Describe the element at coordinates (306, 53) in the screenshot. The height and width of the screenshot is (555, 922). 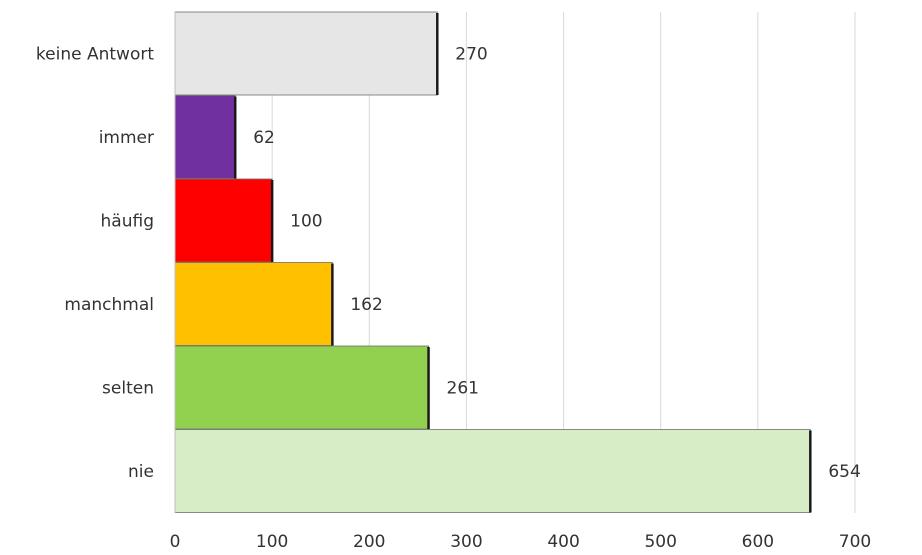
I see `bar-keine-antwort` at that location.